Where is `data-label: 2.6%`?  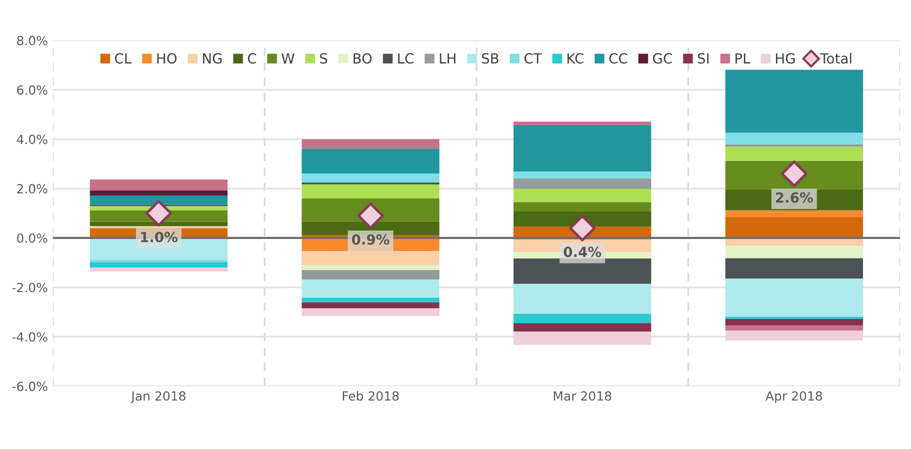
data-label: 2.6% is located at coordinates (794, 197).